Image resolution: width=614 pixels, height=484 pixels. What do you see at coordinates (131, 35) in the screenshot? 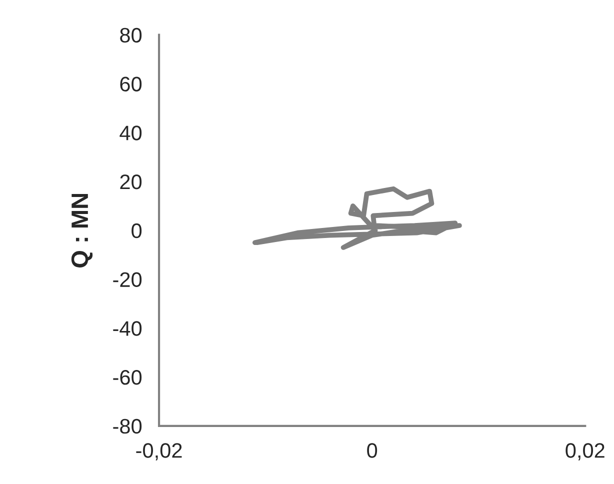
I see `y-tick-label: 80` at bounding box center [131, 35].